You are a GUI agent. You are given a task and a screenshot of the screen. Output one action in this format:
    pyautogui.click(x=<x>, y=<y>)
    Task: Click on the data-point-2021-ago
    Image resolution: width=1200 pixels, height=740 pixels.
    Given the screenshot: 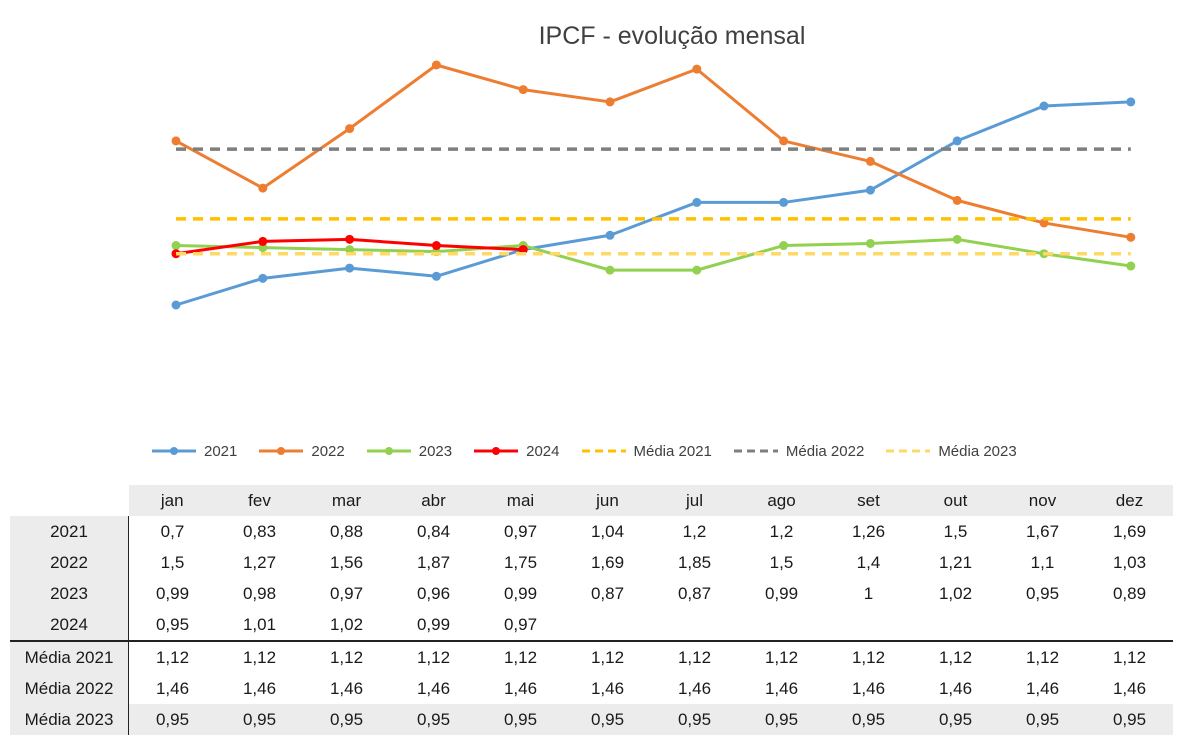 What is the action you would take?
    pyautogui.click(x=784, y=202)
    